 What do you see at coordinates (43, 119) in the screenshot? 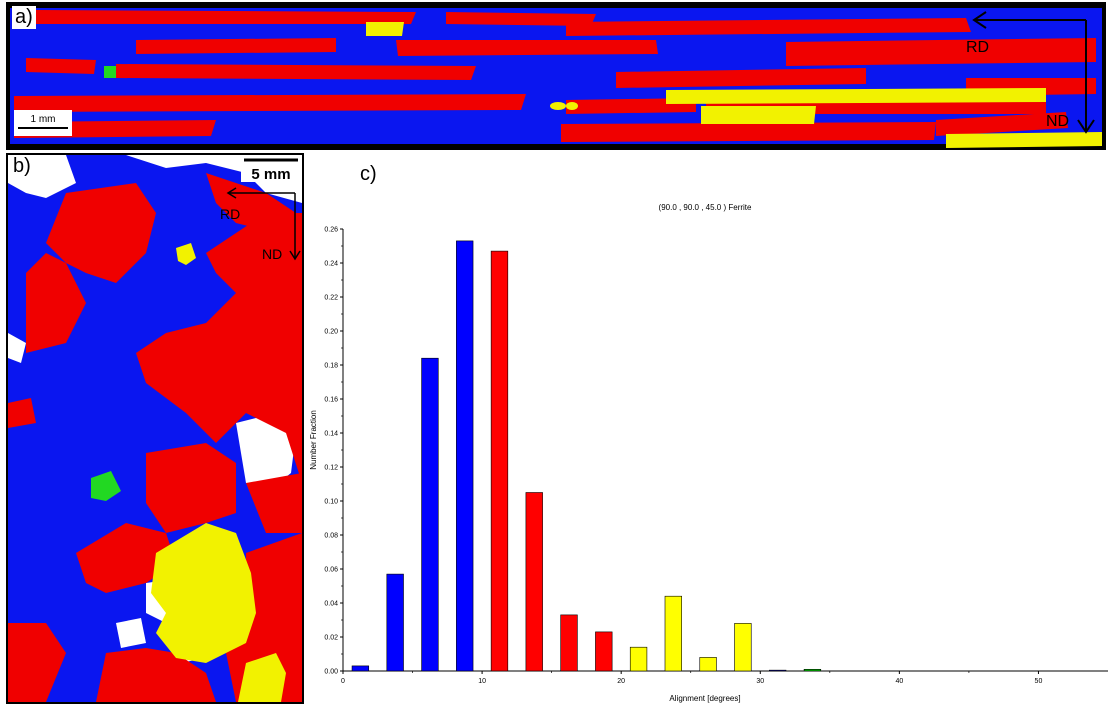
I see `scale-bar-label: 1 mm` at bounding box center [43, 119].